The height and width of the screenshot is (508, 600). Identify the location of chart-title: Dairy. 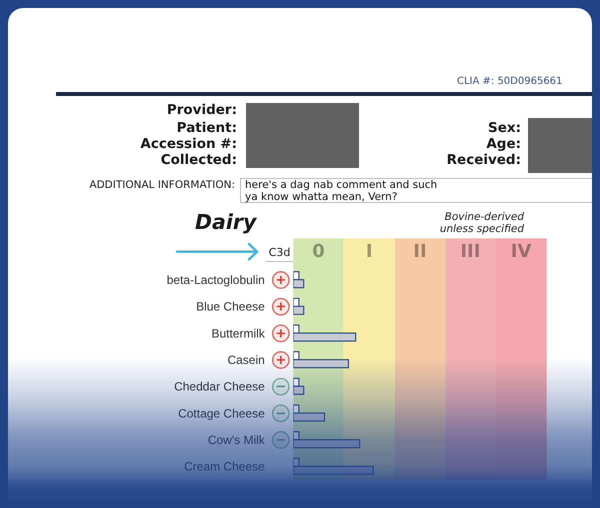
(225, 222).